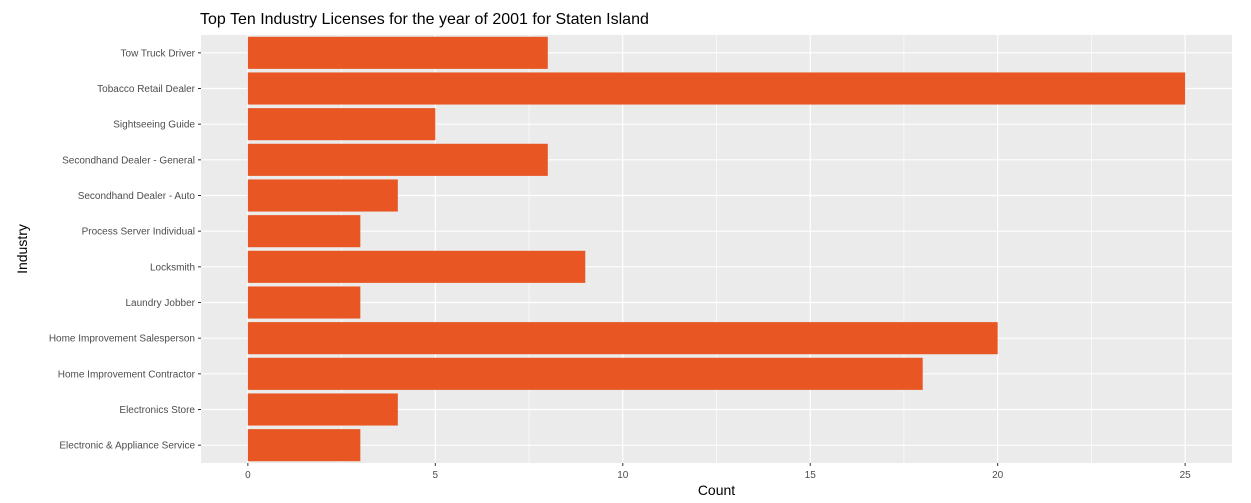 The height and width of the screenshot is (503, 1251). What do you see at coordinates (998, 475) in the screenshot?
I see `x-tick-label: 20` at bounding box center [998, 475].